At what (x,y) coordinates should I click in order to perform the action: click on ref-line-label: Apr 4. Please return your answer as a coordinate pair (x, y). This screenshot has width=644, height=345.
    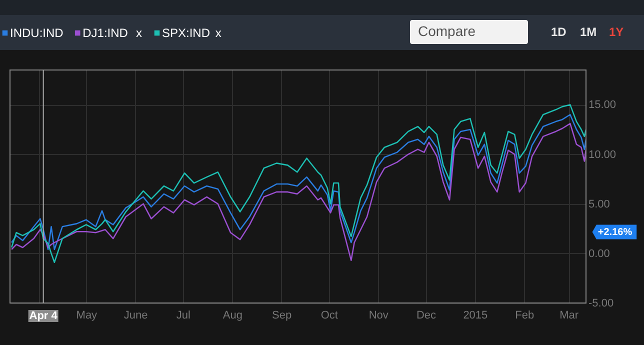
    Looking at the image, I should click on (43, 316).